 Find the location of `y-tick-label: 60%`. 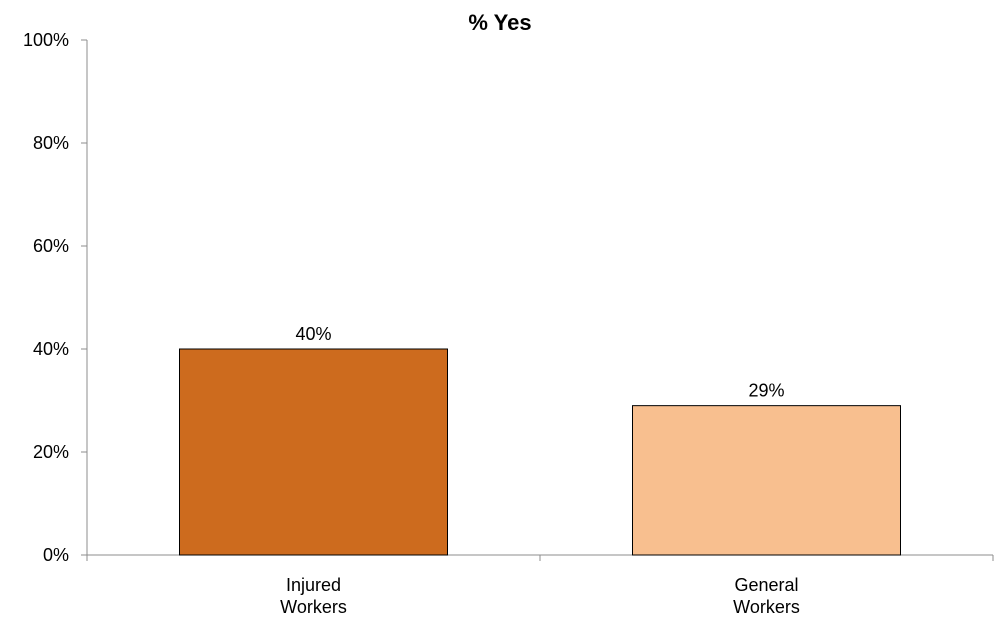

y-tick-label: 60% is located at coordinates (51, 246).